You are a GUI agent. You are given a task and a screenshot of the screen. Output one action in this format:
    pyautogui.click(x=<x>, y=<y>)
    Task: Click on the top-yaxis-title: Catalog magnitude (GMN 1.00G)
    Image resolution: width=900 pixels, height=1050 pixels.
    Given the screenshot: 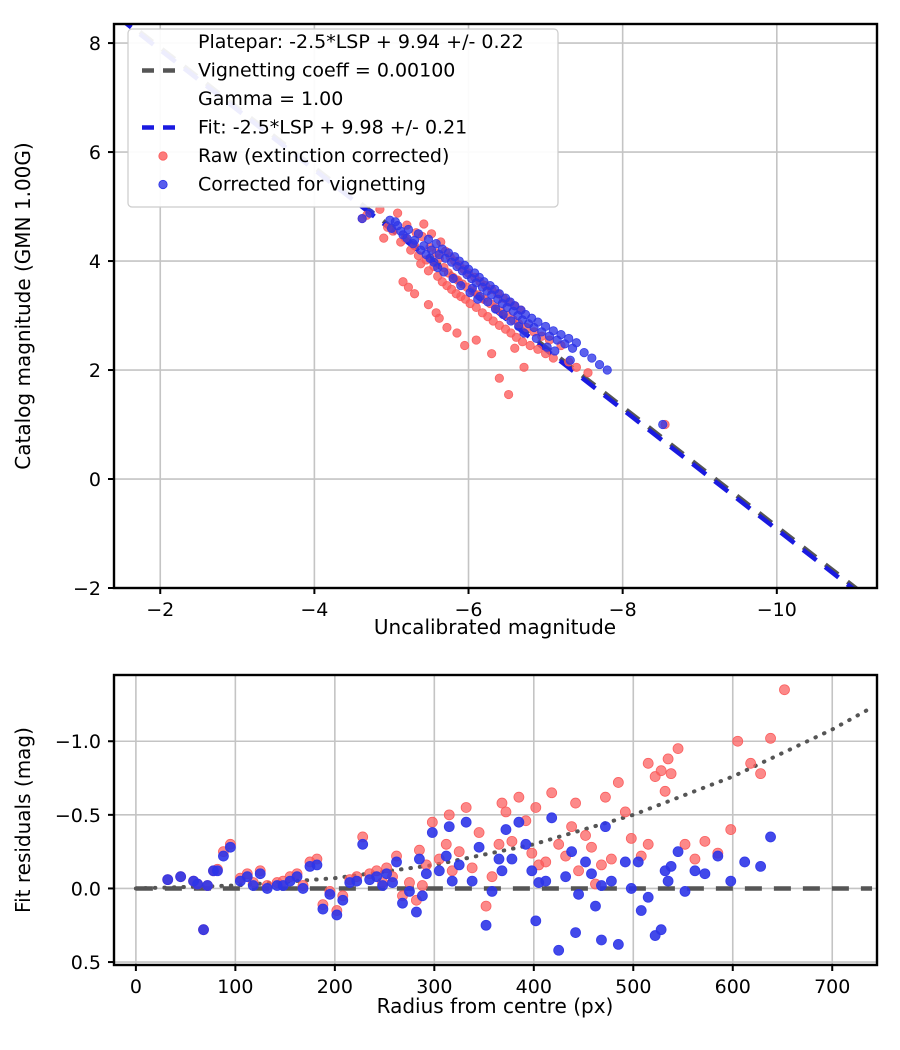 What is the action you would take?
    pyautogui.click(x=23, y=305)
    